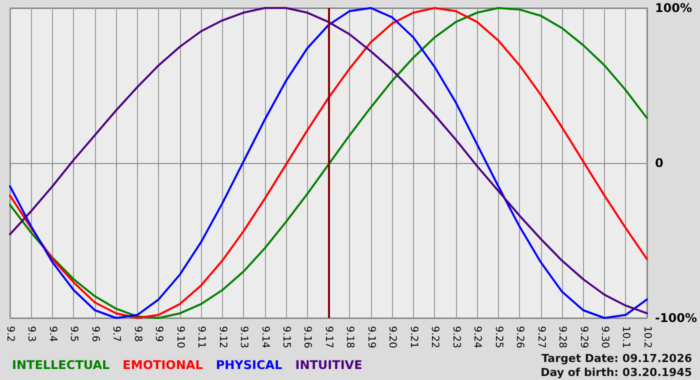  What do you see at coordinates (540, 337) in the screenshot?
I see `x-tick-label: 9.27` at bounding box center [540, 337].